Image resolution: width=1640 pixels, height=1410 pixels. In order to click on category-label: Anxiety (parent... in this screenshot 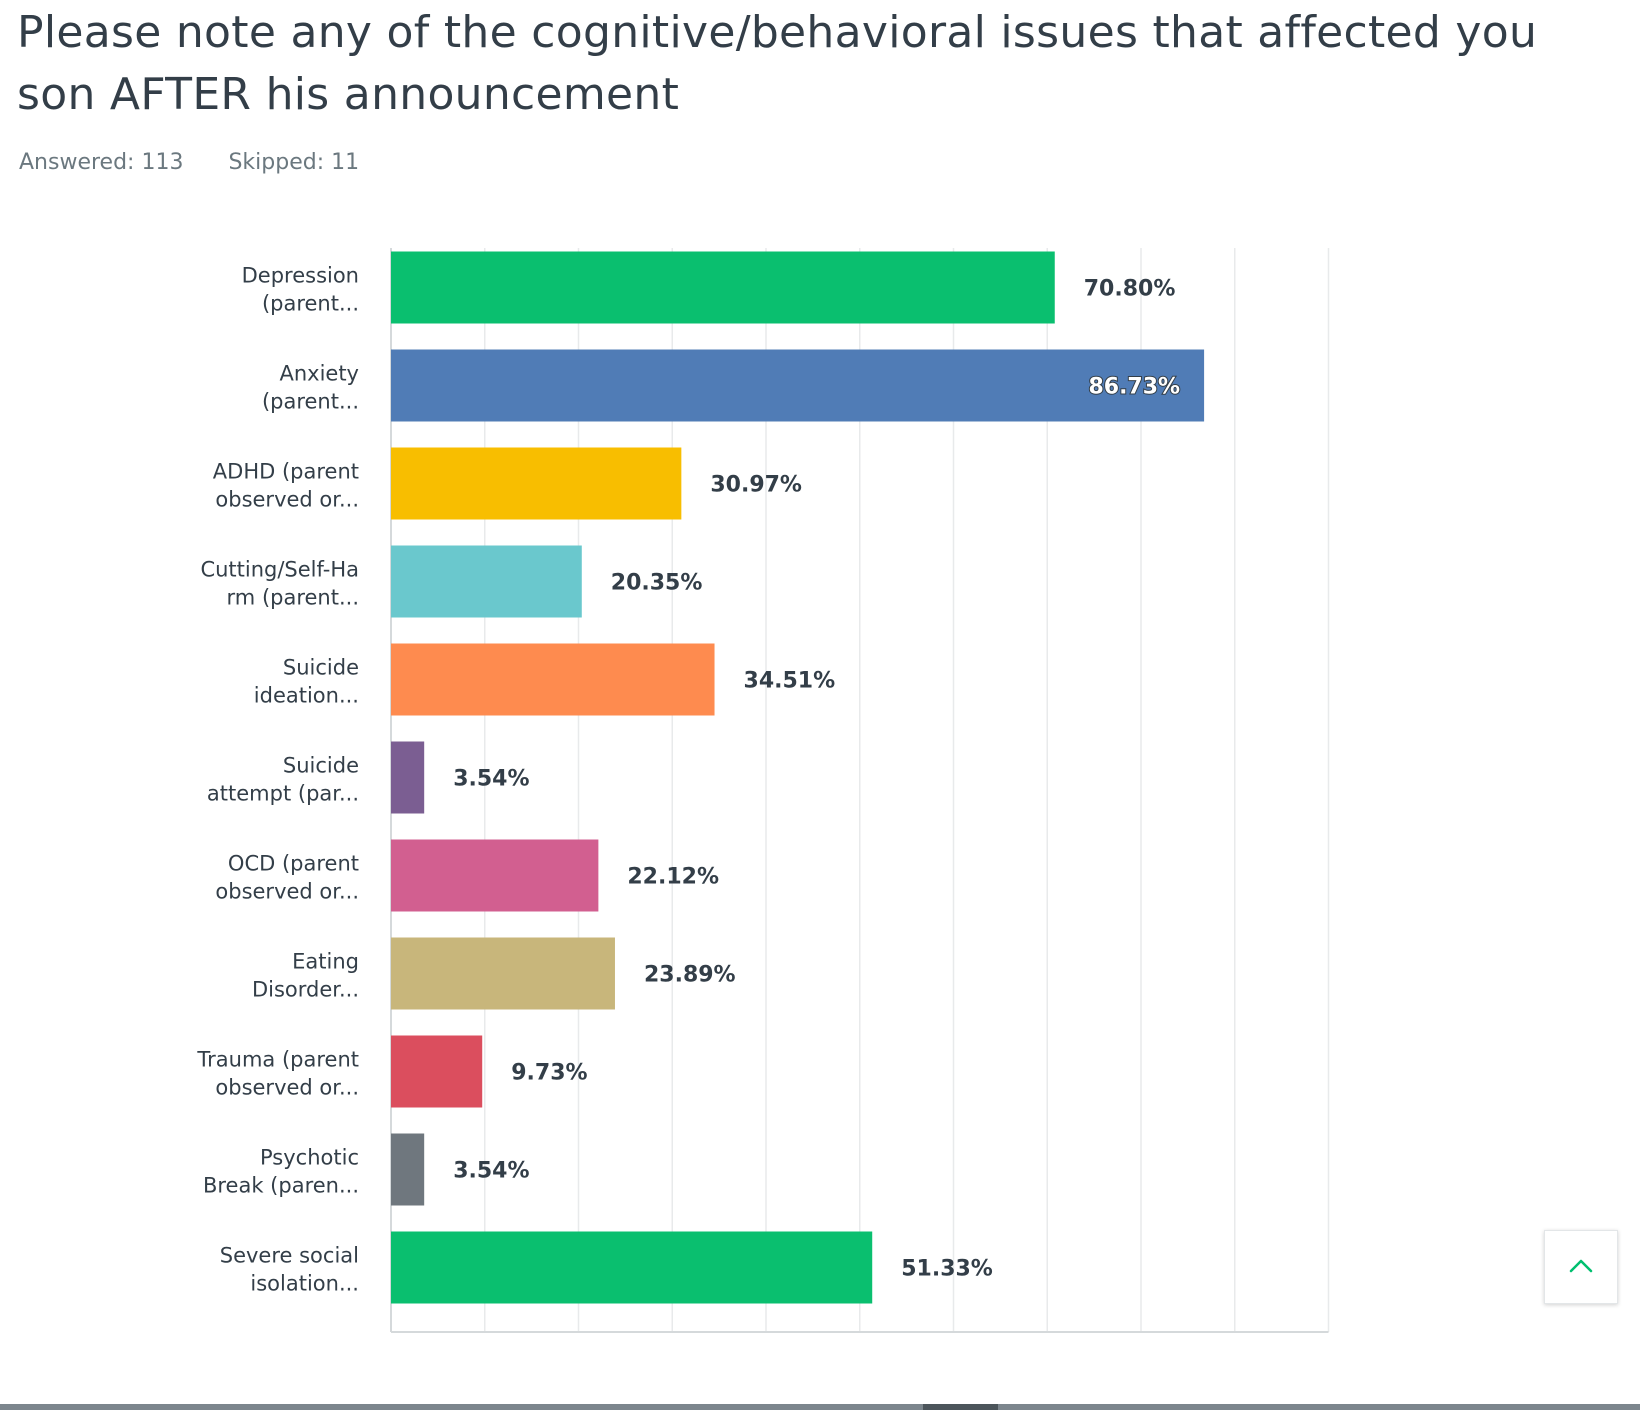, I will do `click(310, 388)`.